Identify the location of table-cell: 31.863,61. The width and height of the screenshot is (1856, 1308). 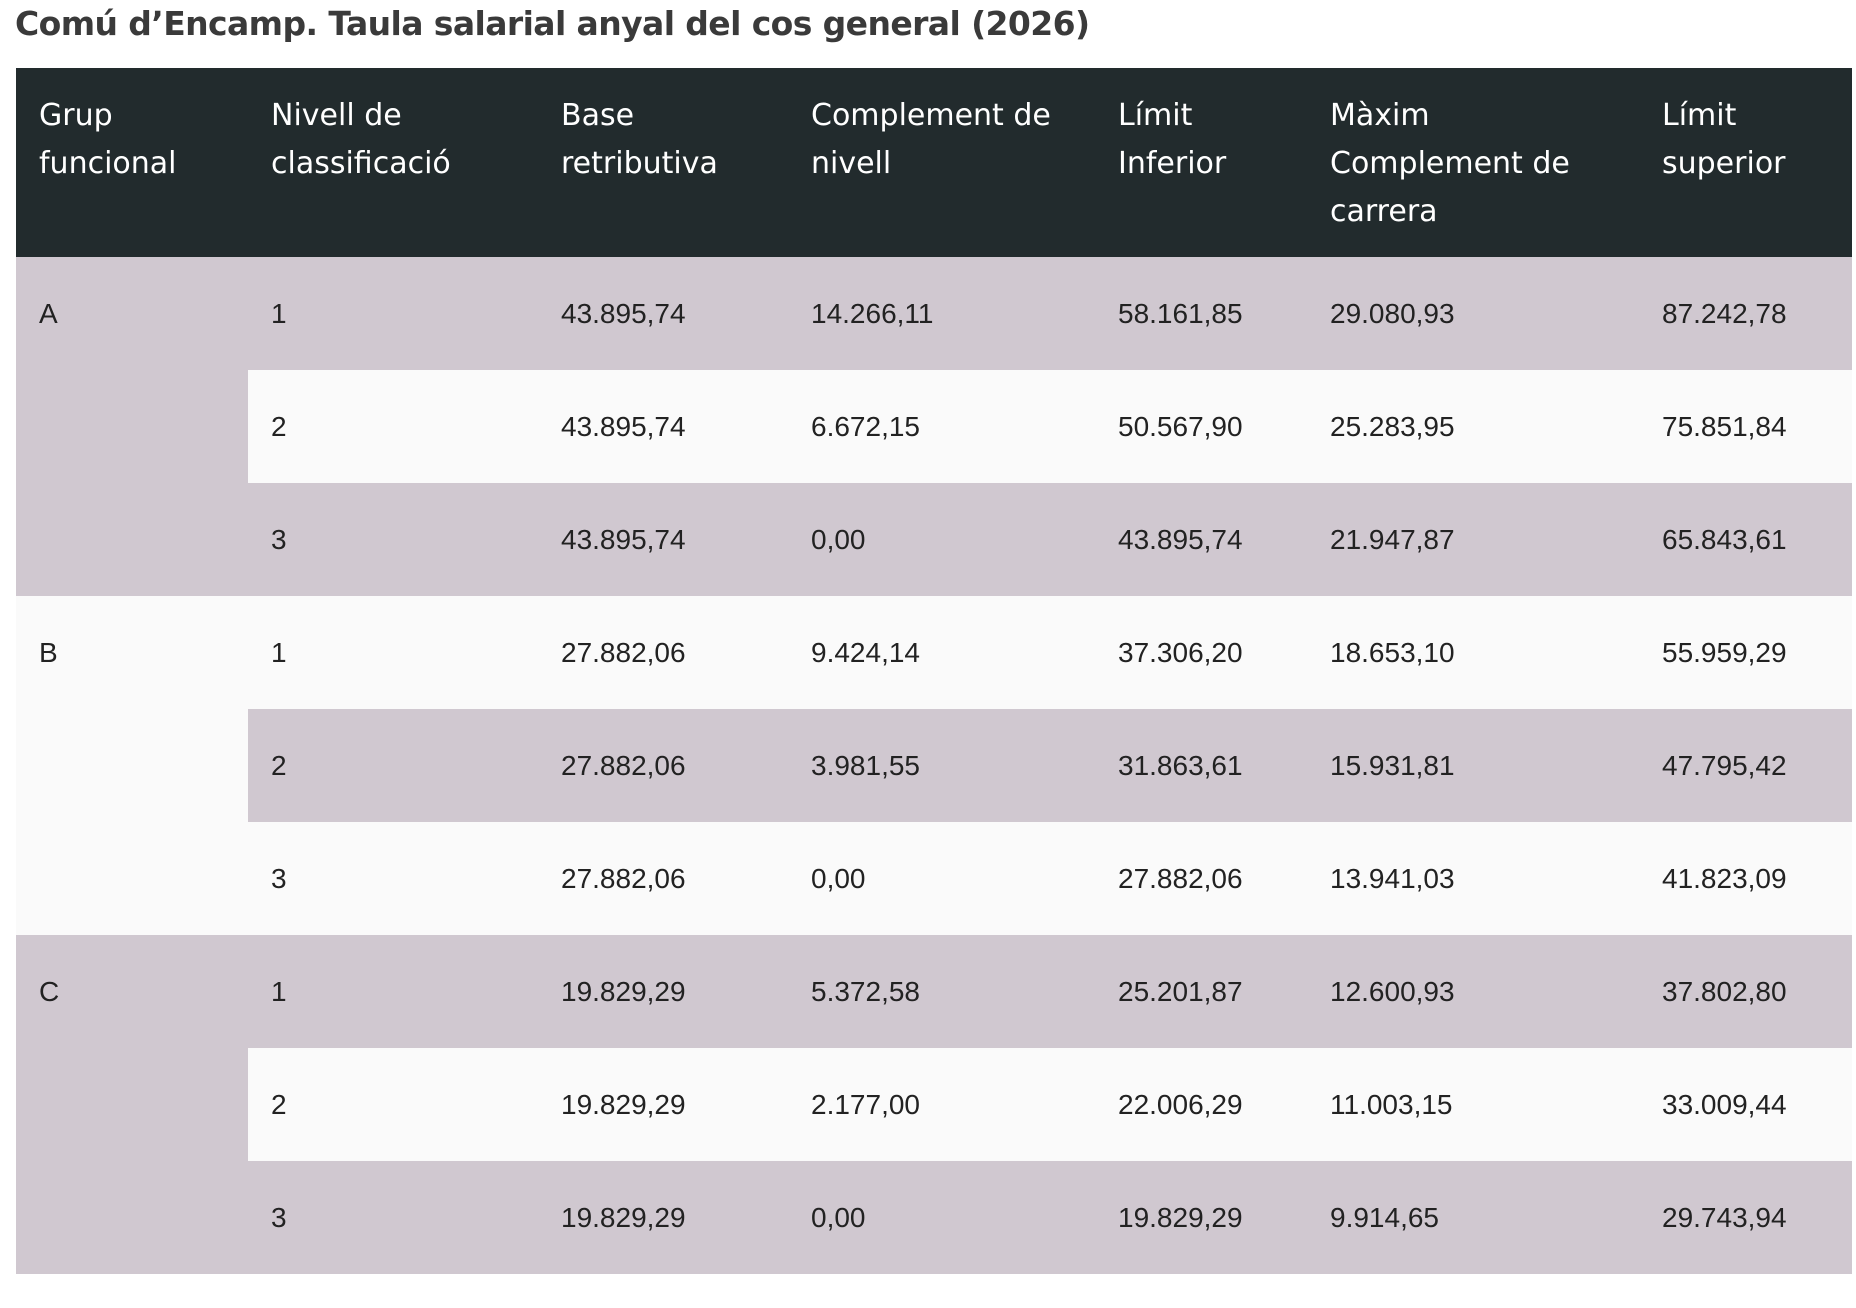
(1201, 765).